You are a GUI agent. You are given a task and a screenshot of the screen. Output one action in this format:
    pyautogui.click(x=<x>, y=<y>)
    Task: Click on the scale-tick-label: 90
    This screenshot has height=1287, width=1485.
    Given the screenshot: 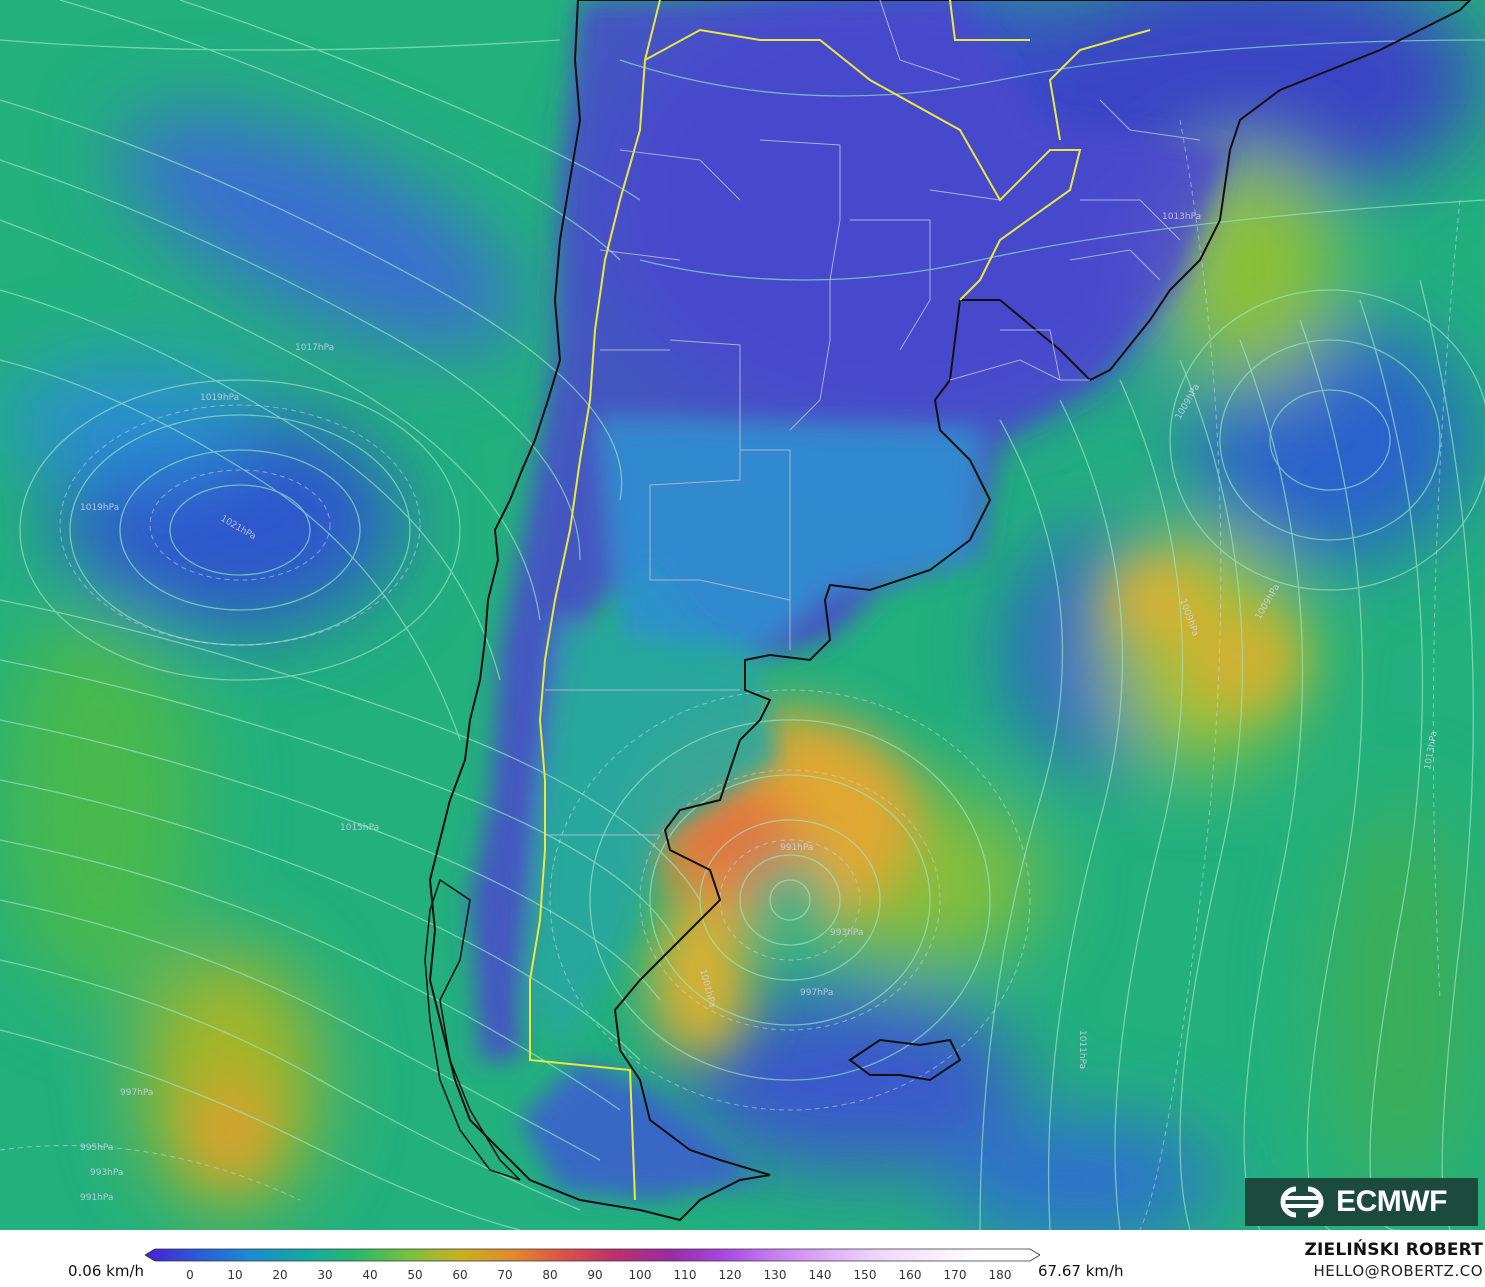 What is the action you would take?
    pyautogui.click(x=594, y=1275)
    